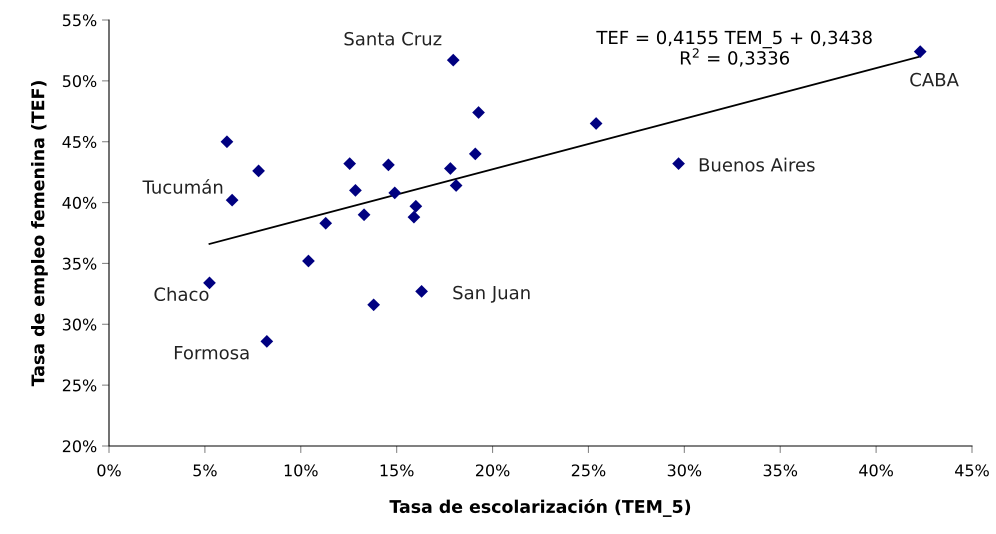  What do you see at coordinates (79, 385) in the screenshot?
I see `y-tick-label: 25%` at bounding box center [79, 385].